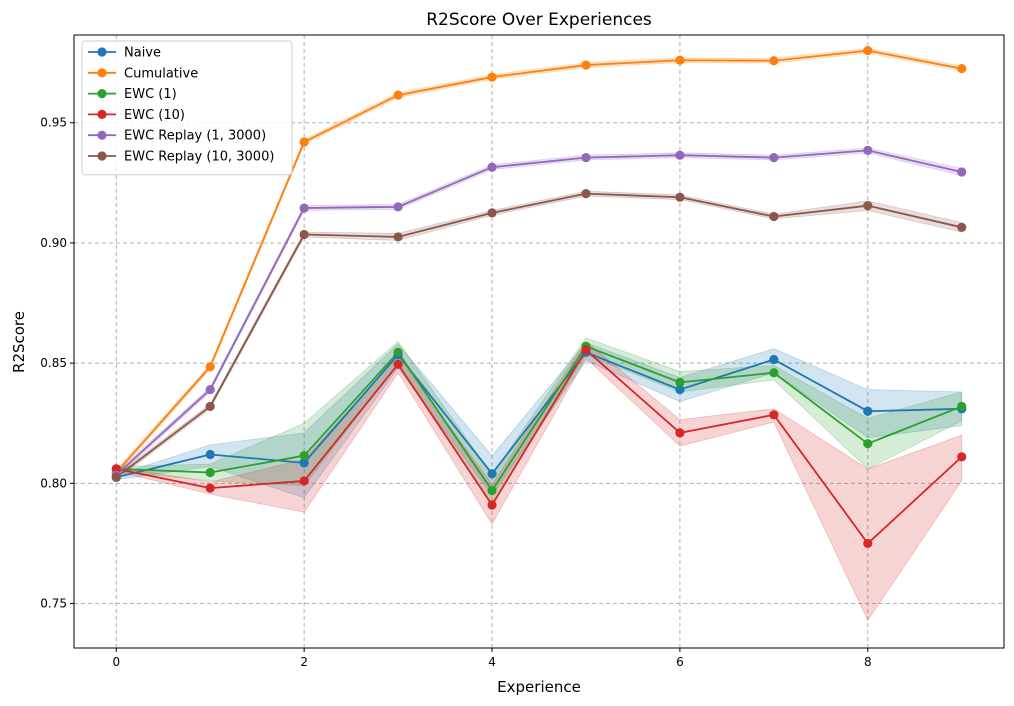 The width and height of the screenshot is (1014, 706). I want to click on y-tick-label: 0.80, so click(53, 483).